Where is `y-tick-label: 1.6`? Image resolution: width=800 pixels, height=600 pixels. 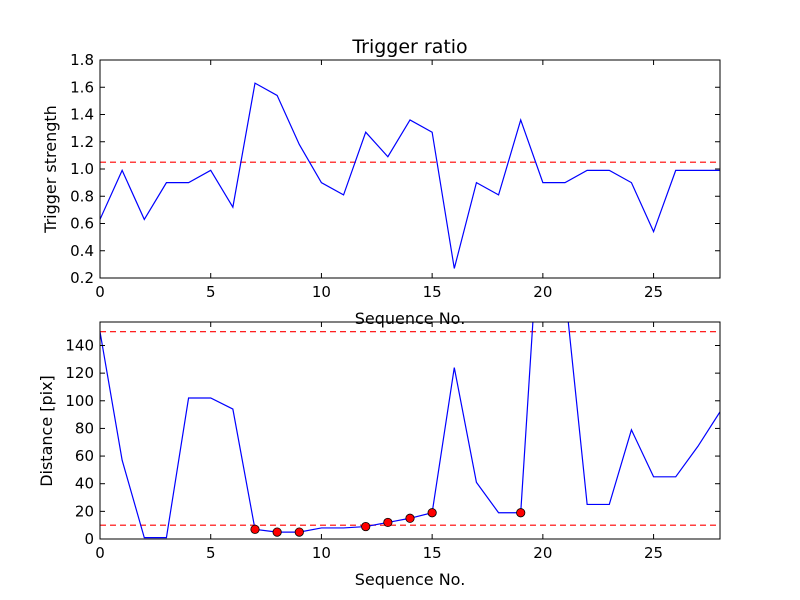 y-tick-label: 1.6 is located at coordinates (82, 87).